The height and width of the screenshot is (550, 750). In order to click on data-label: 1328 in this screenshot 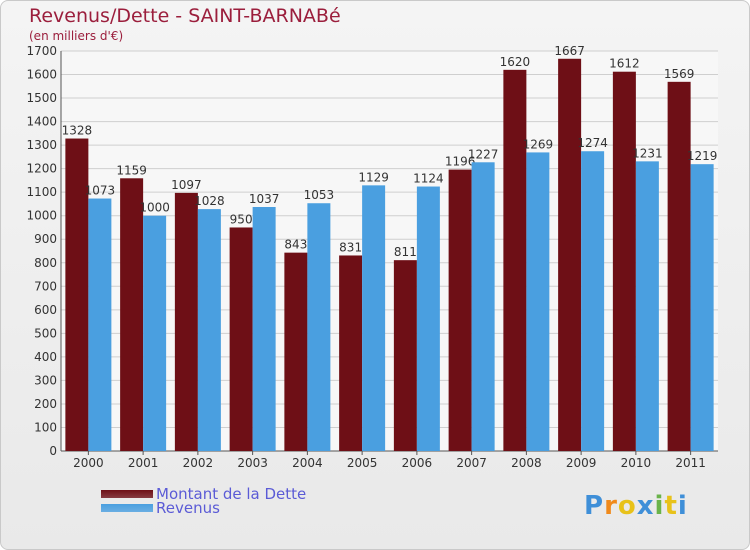, I will do `click(77, 131)`.